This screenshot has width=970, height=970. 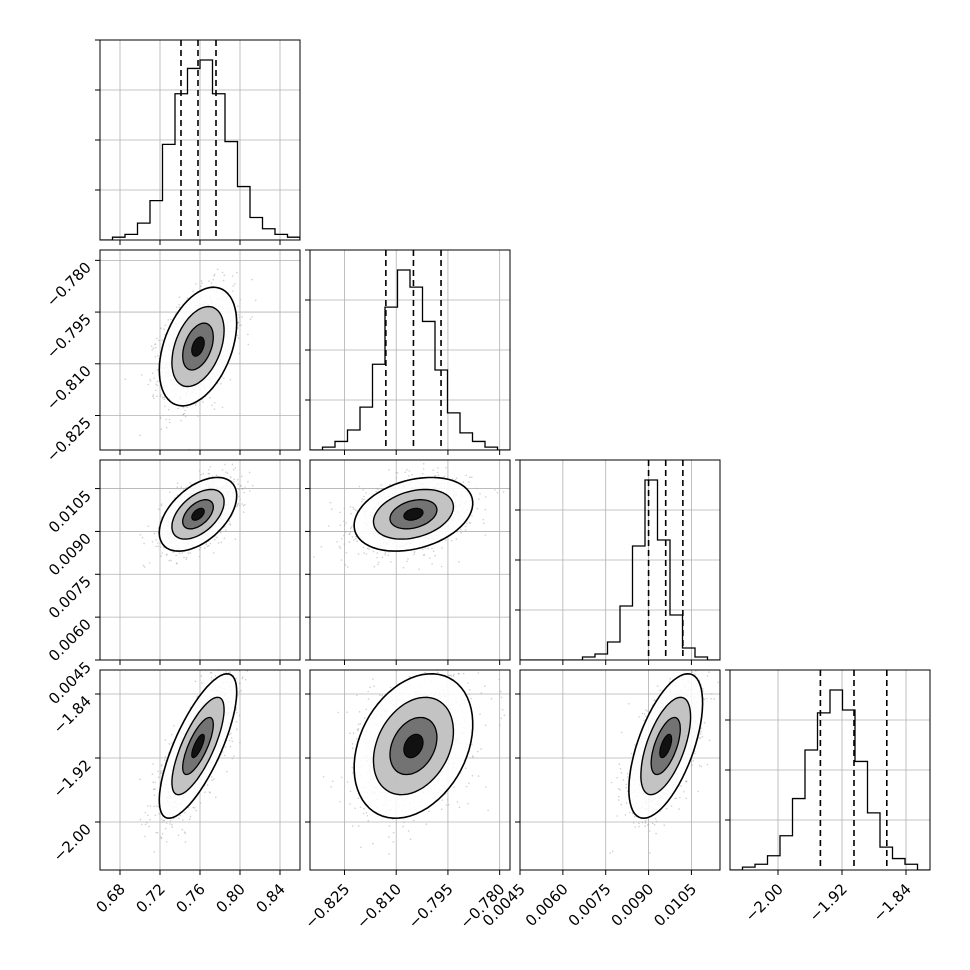 I want to click on y-tick-label: 0.0060, so click(x=70, y=640).